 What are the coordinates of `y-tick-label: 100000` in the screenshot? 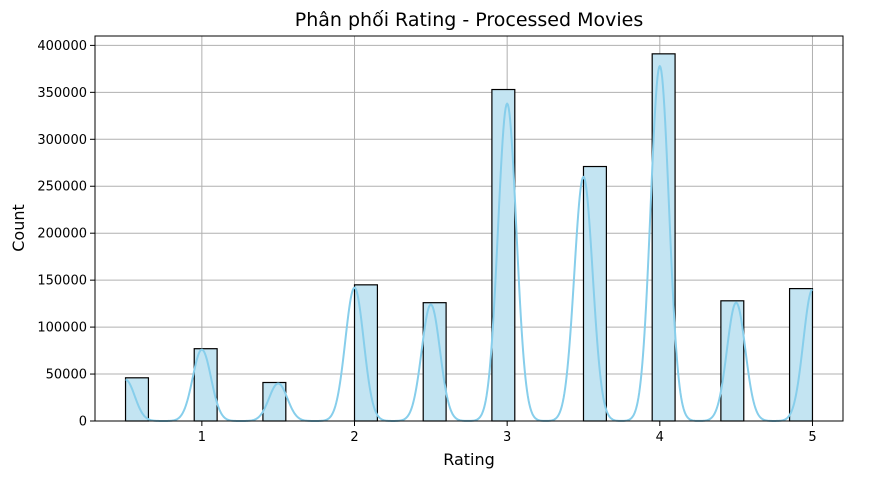 It's located at (62, 328).